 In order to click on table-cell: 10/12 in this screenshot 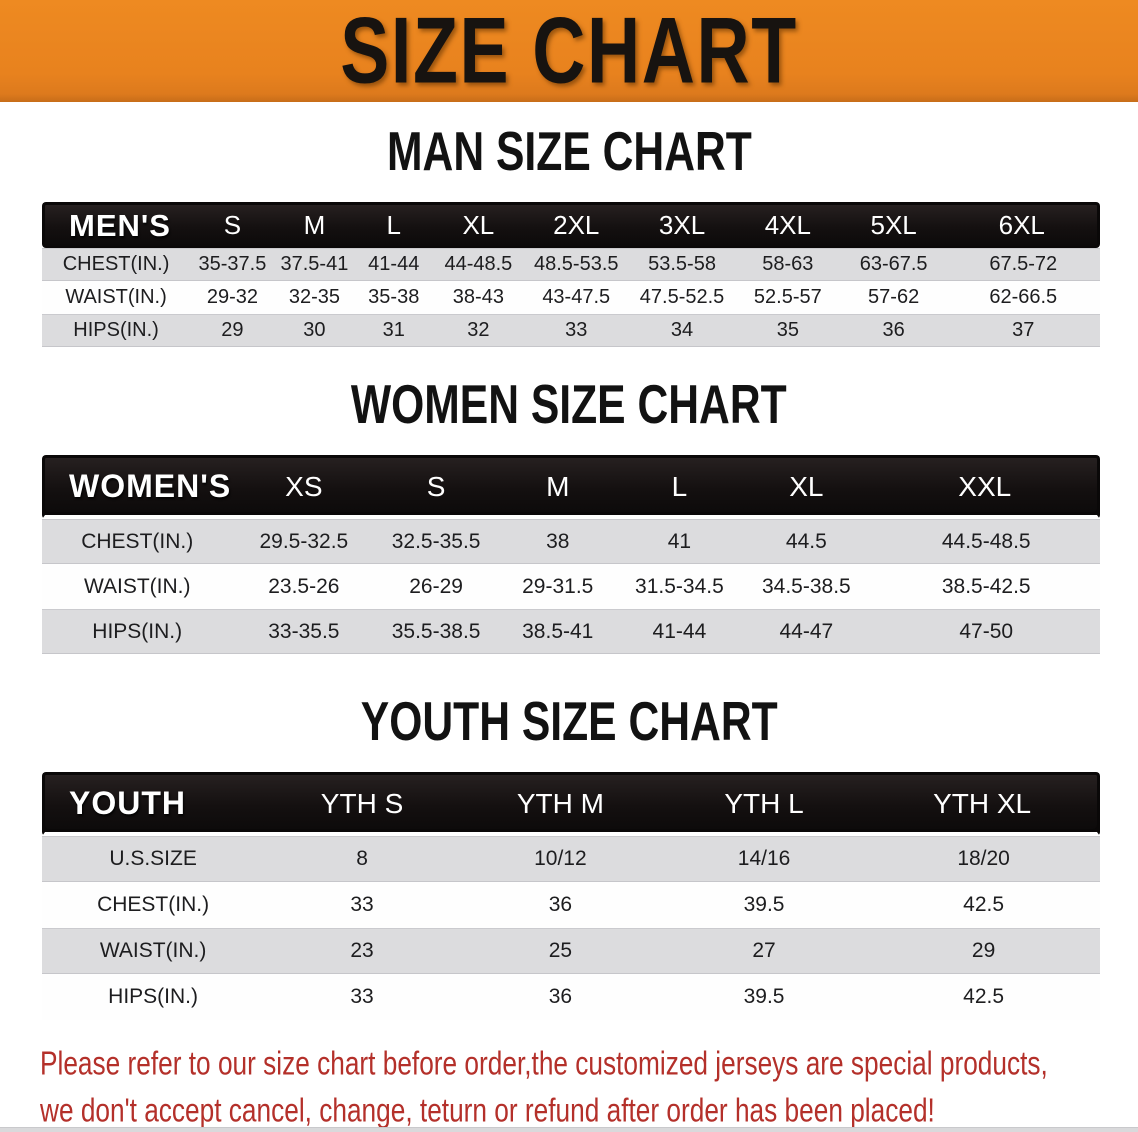, I will do `click(560, 859)`.